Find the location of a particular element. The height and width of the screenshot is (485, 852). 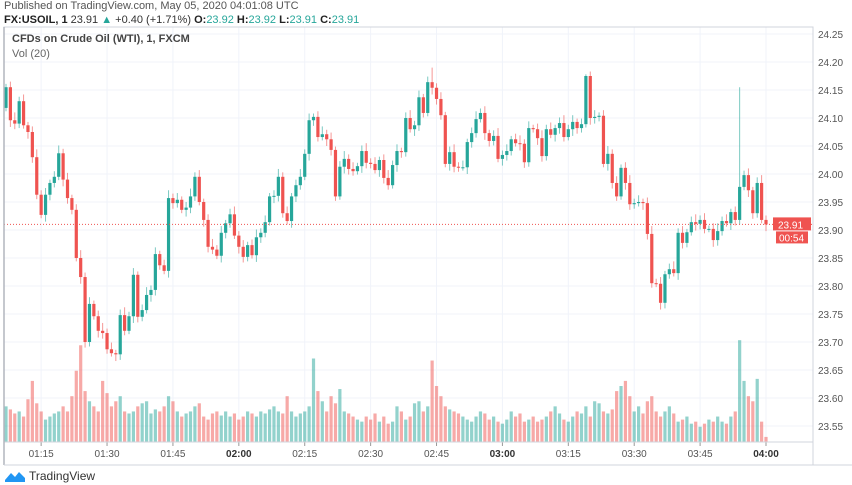

last-price: 23.91 is located at coordinates (84, 20).